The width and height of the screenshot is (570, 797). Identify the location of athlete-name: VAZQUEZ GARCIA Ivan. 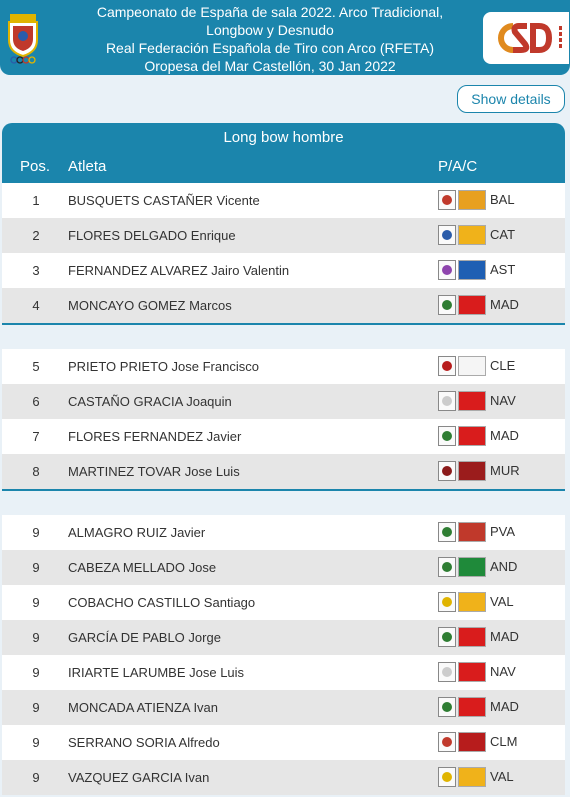
(139, 777).